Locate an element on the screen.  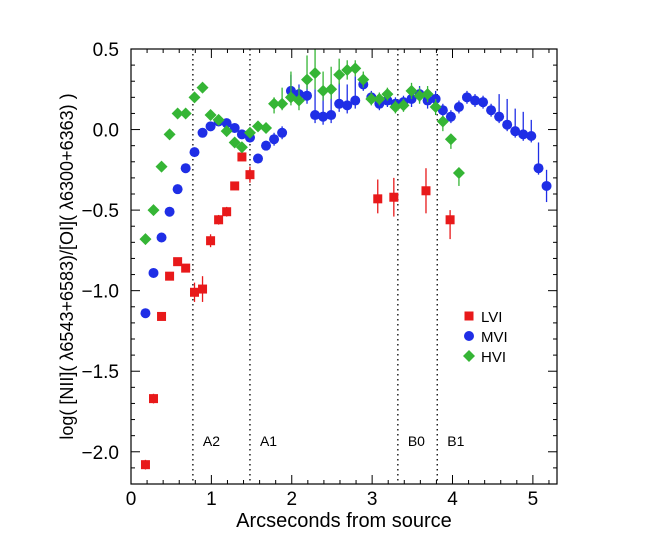
legend: LVI MVI HVI is located at coordinates (485, 337).